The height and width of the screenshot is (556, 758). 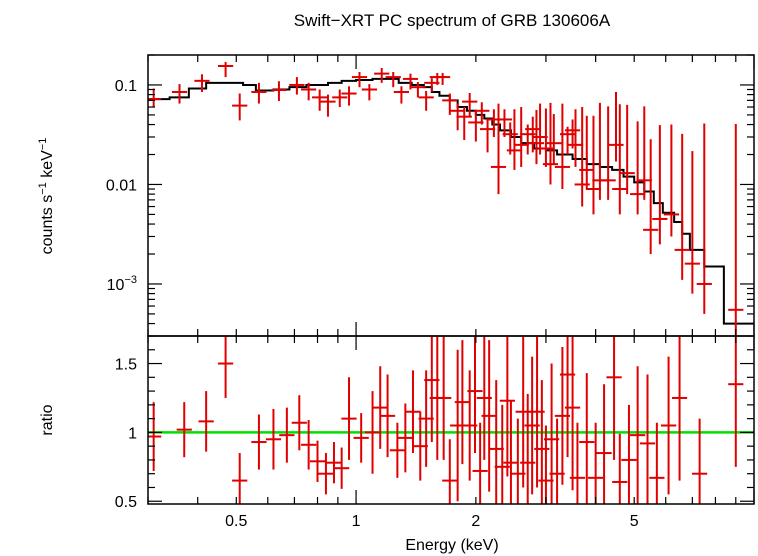 What do you see at coordinates (122, 284) in the screenshot?
I see `y-tick-label: 10−3` at bounding box center [122, 284].